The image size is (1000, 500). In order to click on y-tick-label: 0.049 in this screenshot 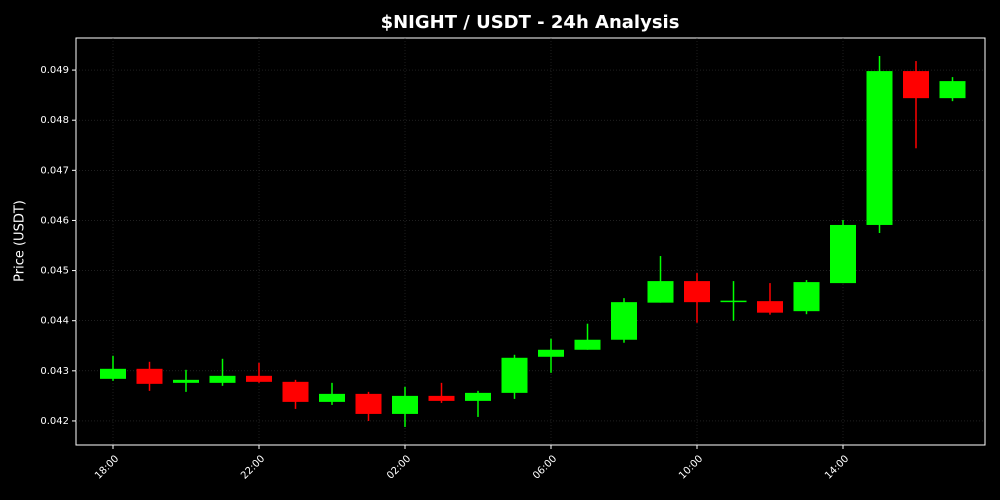, I will do `click(54, 70)`.